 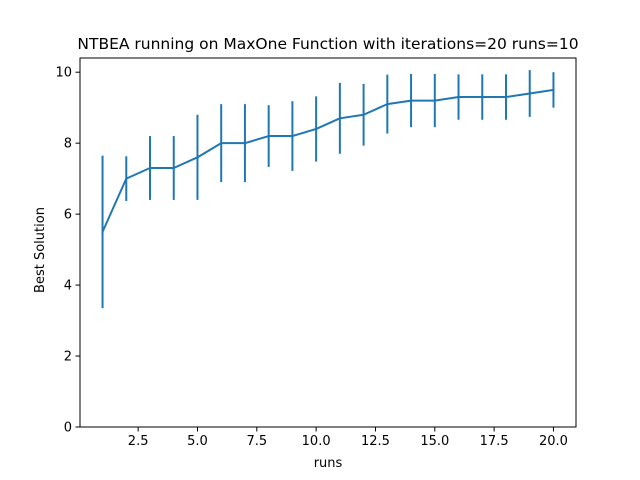 What do you see at coordinates (316, 441) in the screenshot?
I see `x-tick-label: 10.0` at bounding box center [316, 441].